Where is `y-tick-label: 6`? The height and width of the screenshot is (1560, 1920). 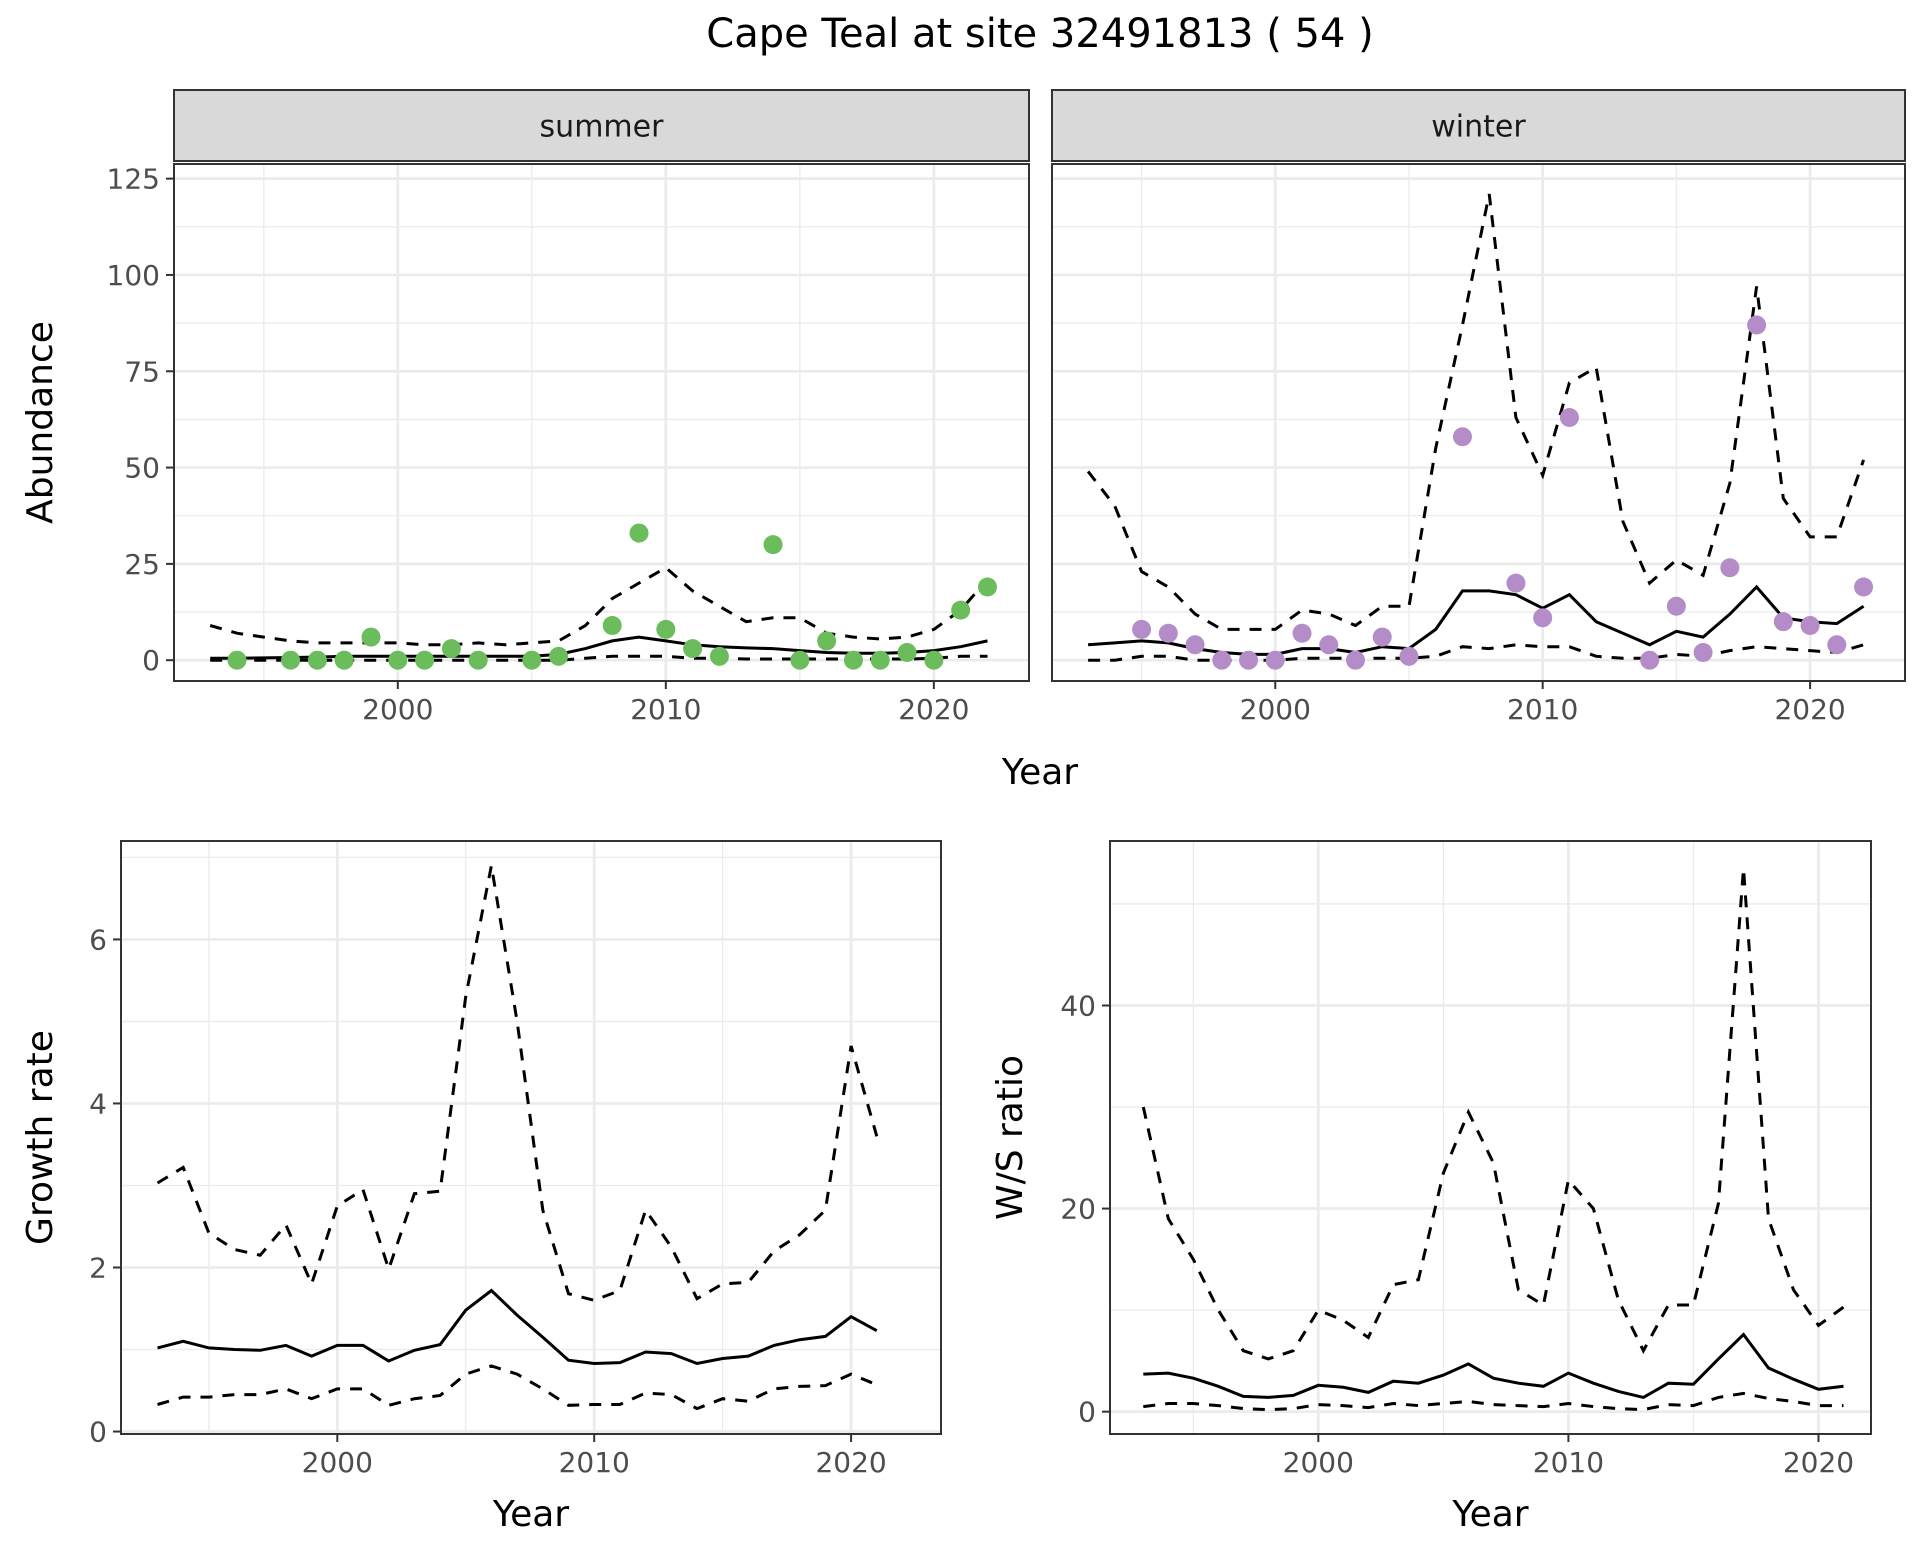
y-tick-label: 6 is located at coordinates (98, 939).